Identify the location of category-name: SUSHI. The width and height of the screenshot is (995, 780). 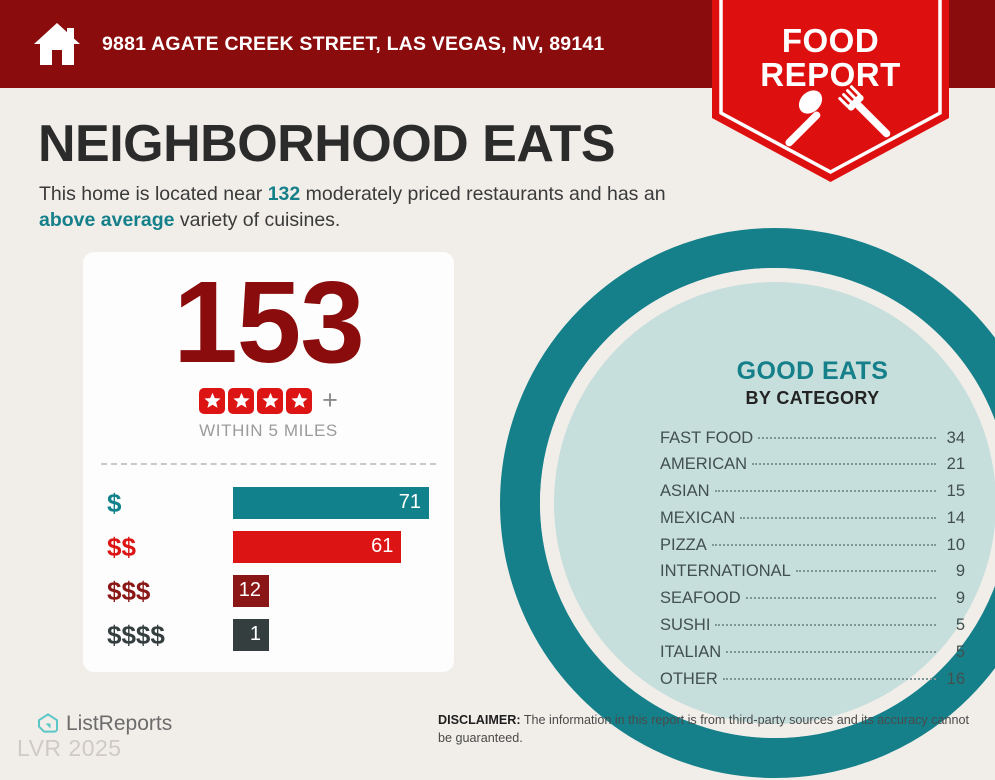
(685, 625).